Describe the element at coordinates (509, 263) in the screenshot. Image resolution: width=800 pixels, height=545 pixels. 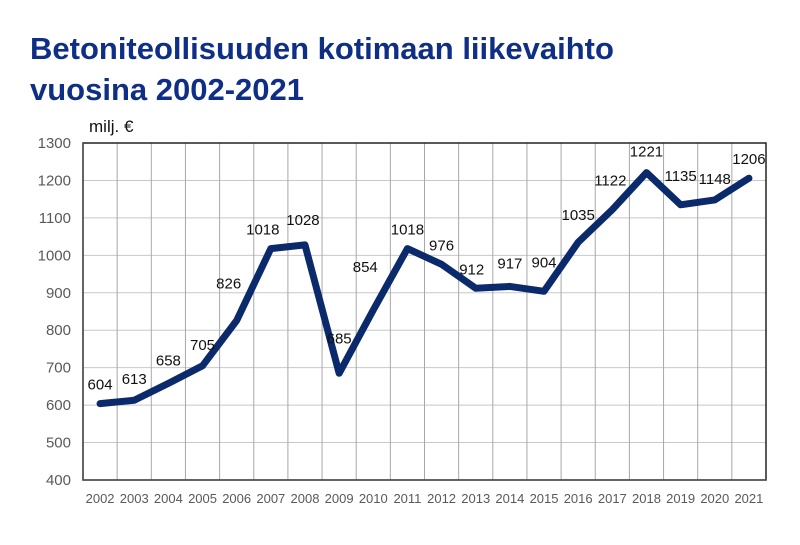
I see `data-label: 917` at that location.